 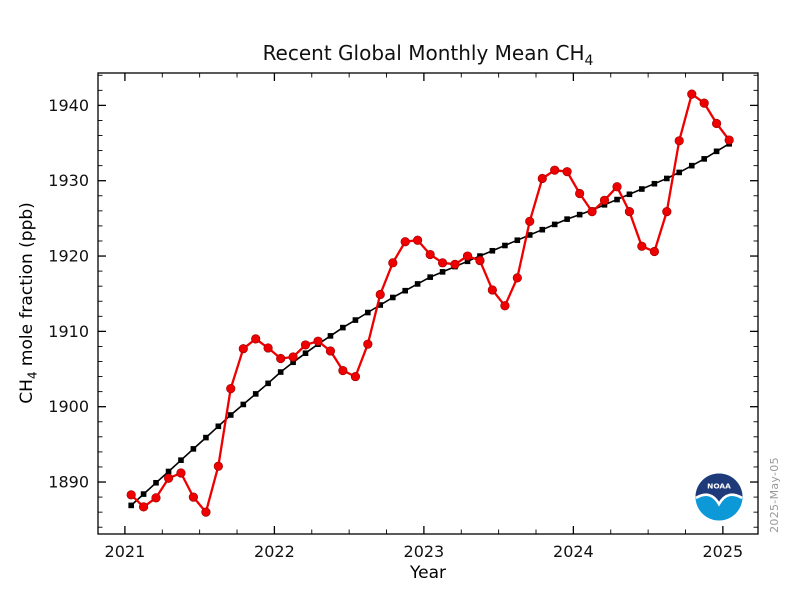 I want to click on y-tick-label: 1890, so click(x=68, y=482).